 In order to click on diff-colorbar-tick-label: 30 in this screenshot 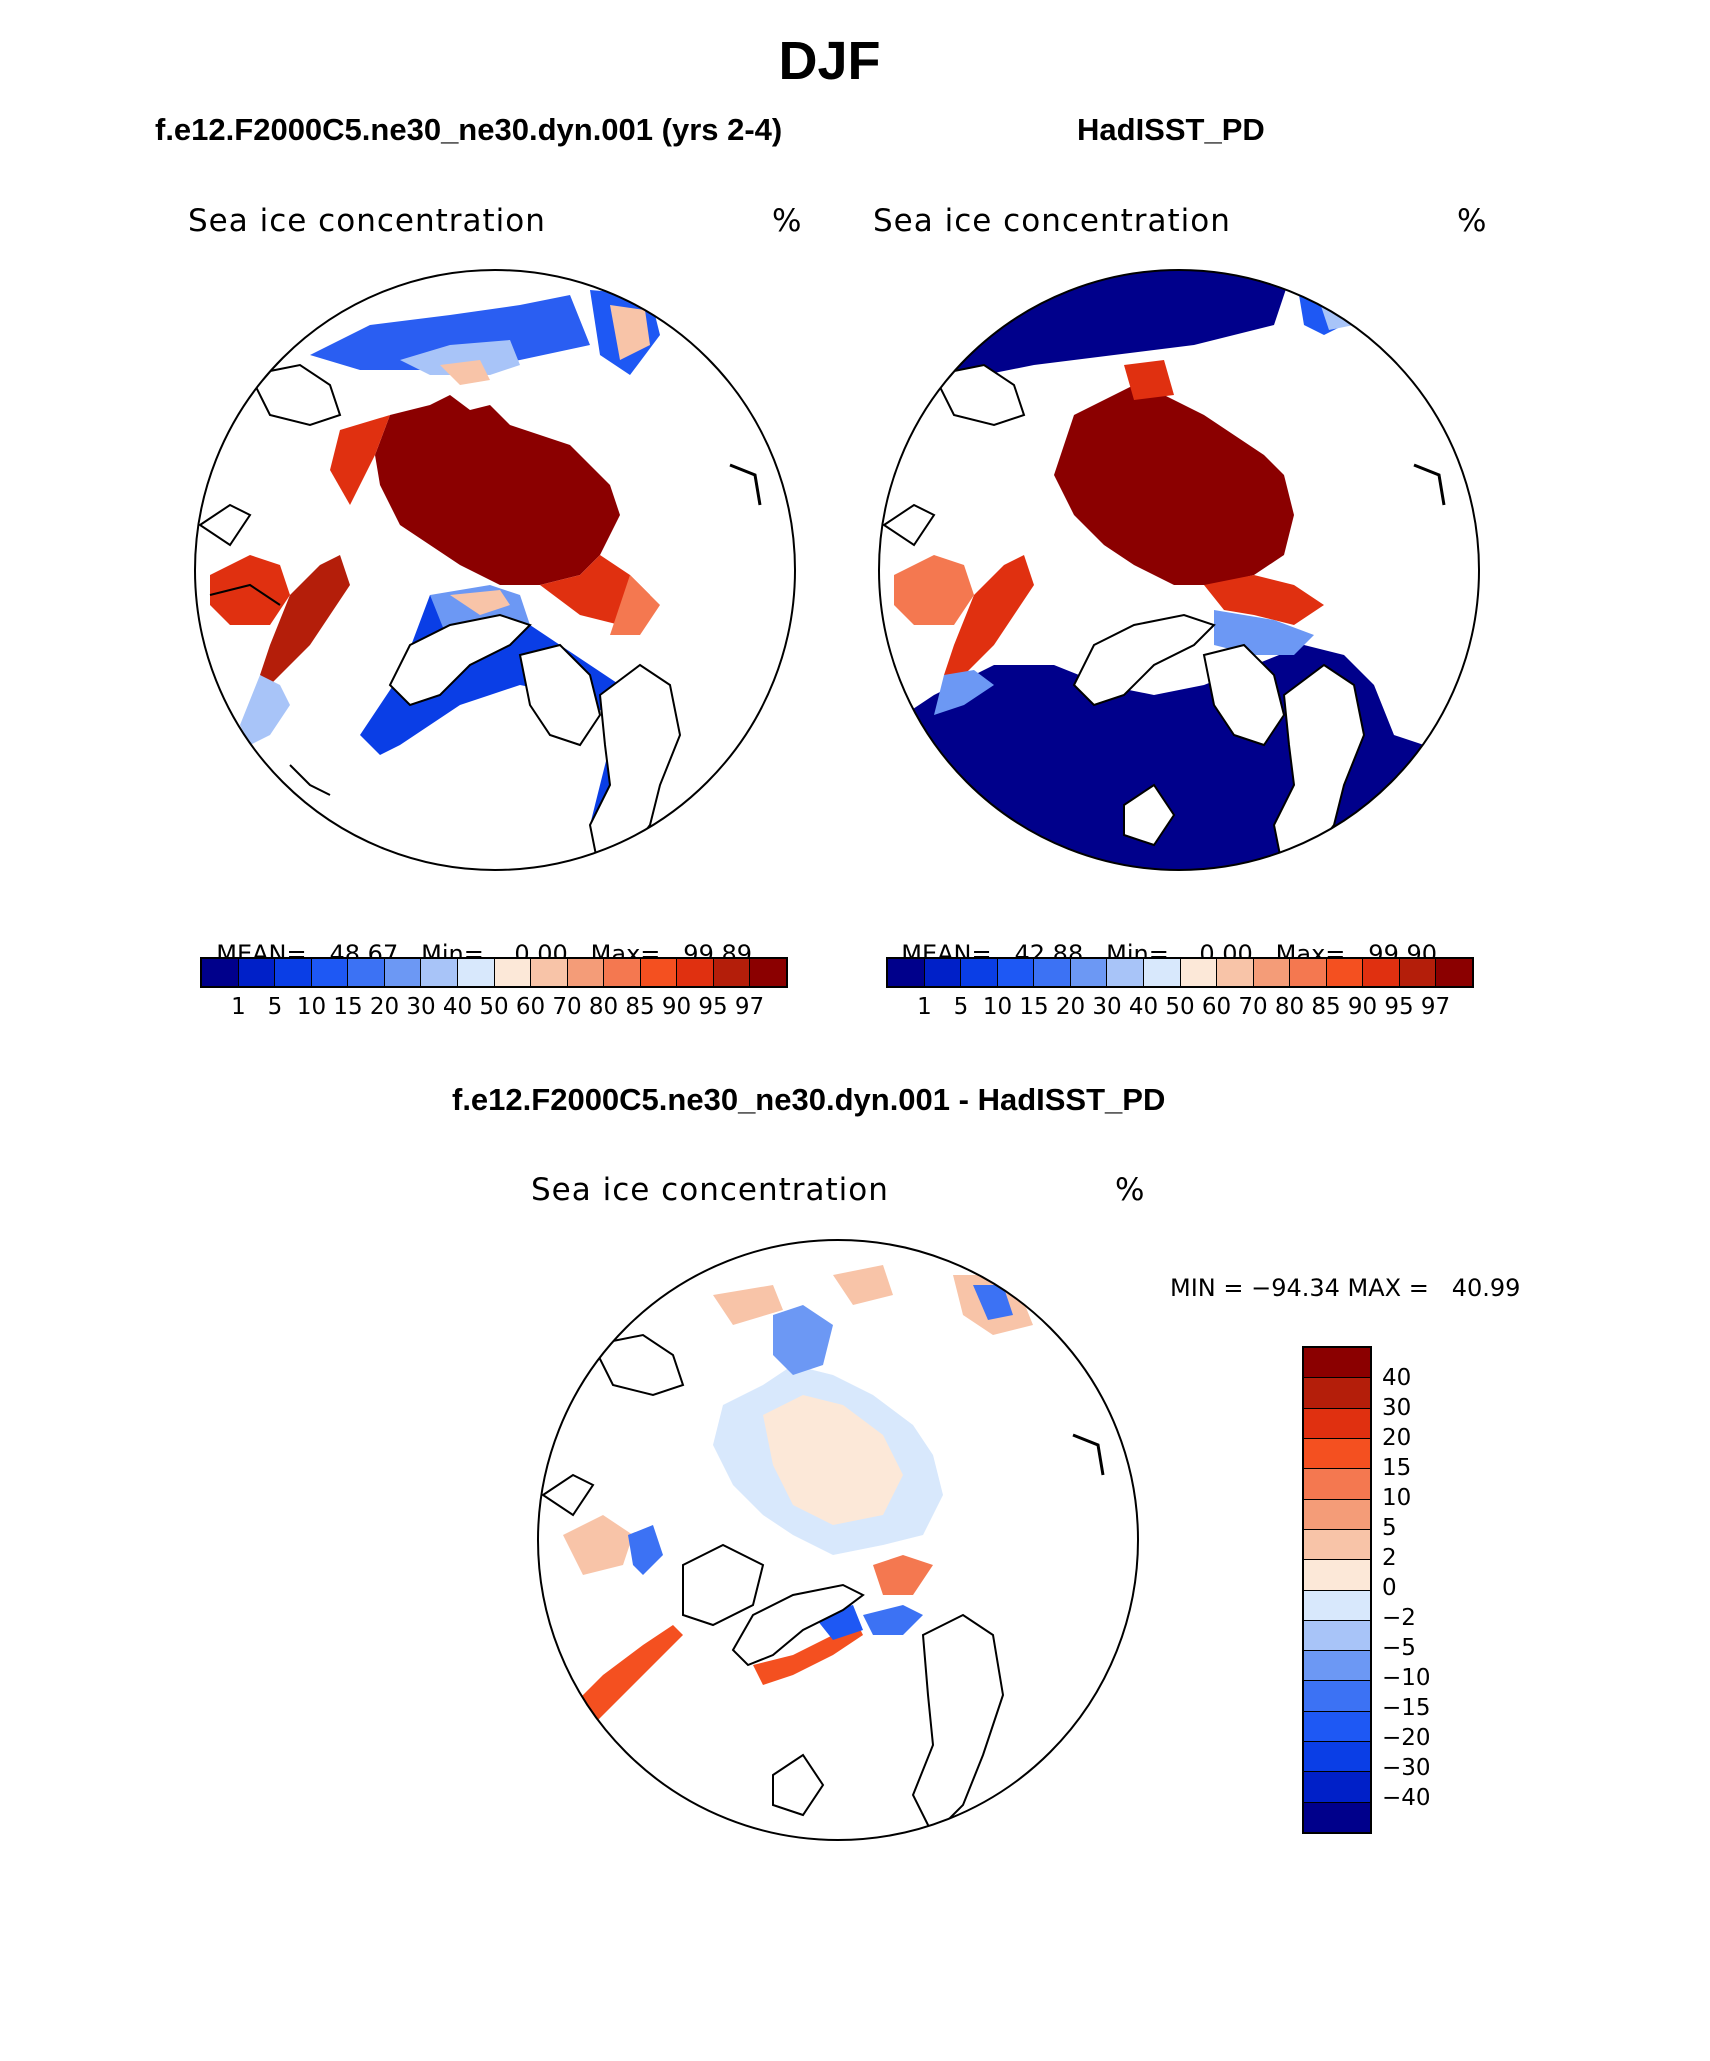, I will do `click(1397, 1408)`.